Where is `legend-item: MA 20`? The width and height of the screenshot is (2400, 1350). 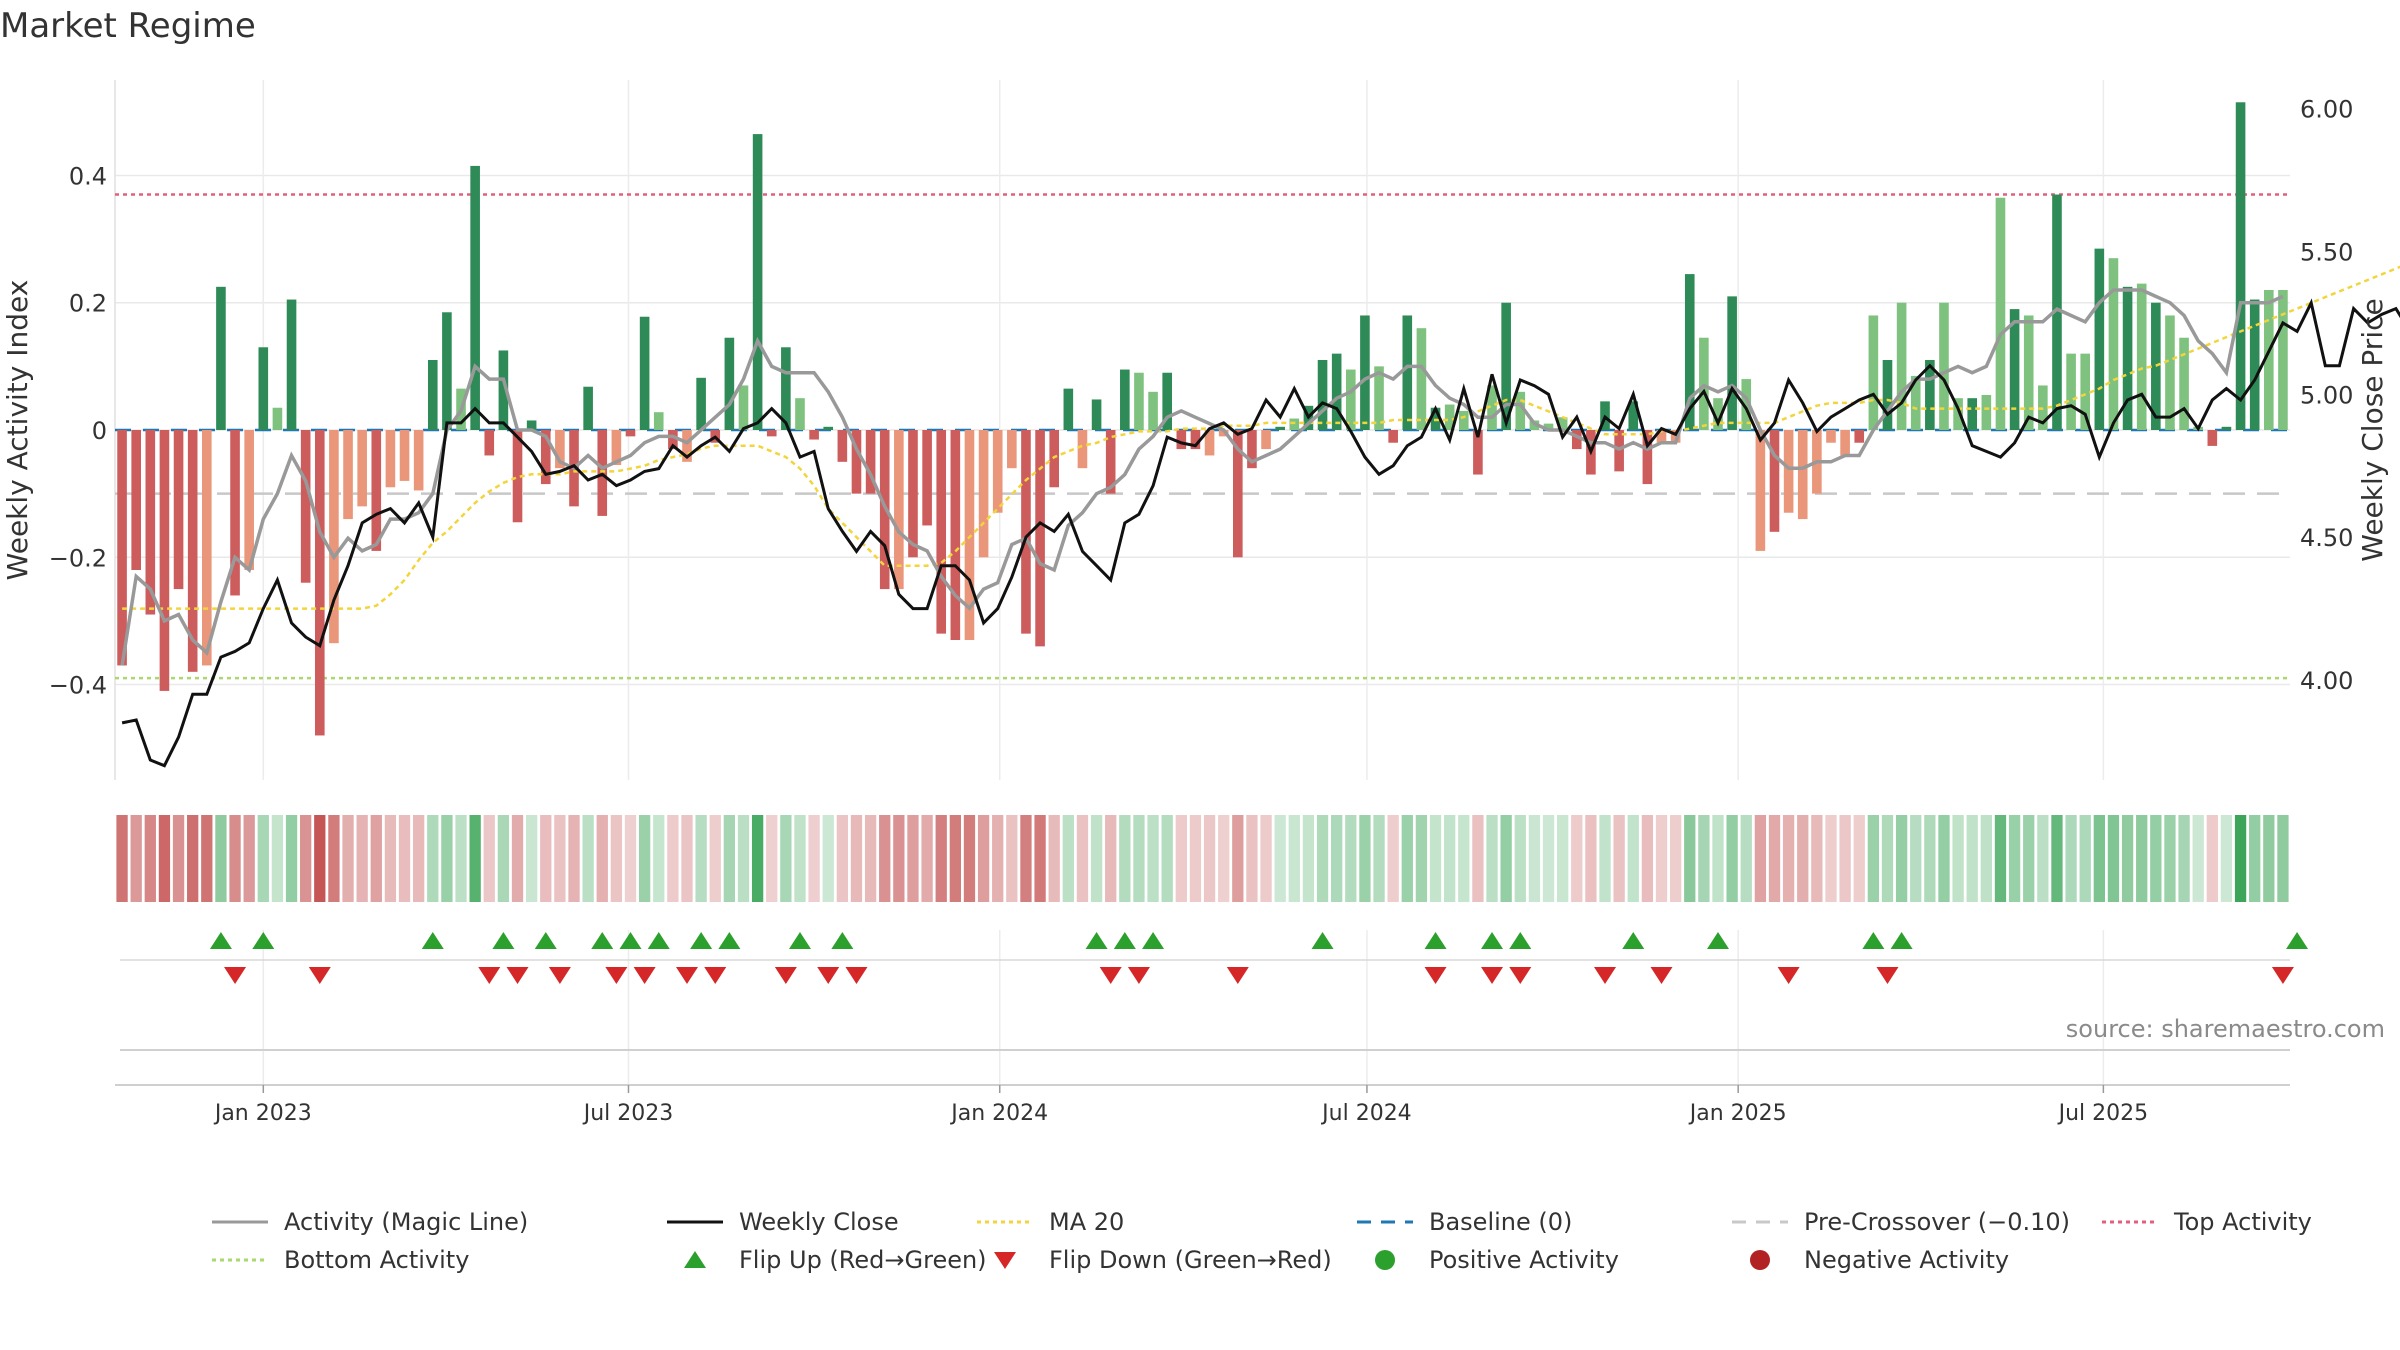 legend-item: MA 20 is located at coordinates (1049, 1222).